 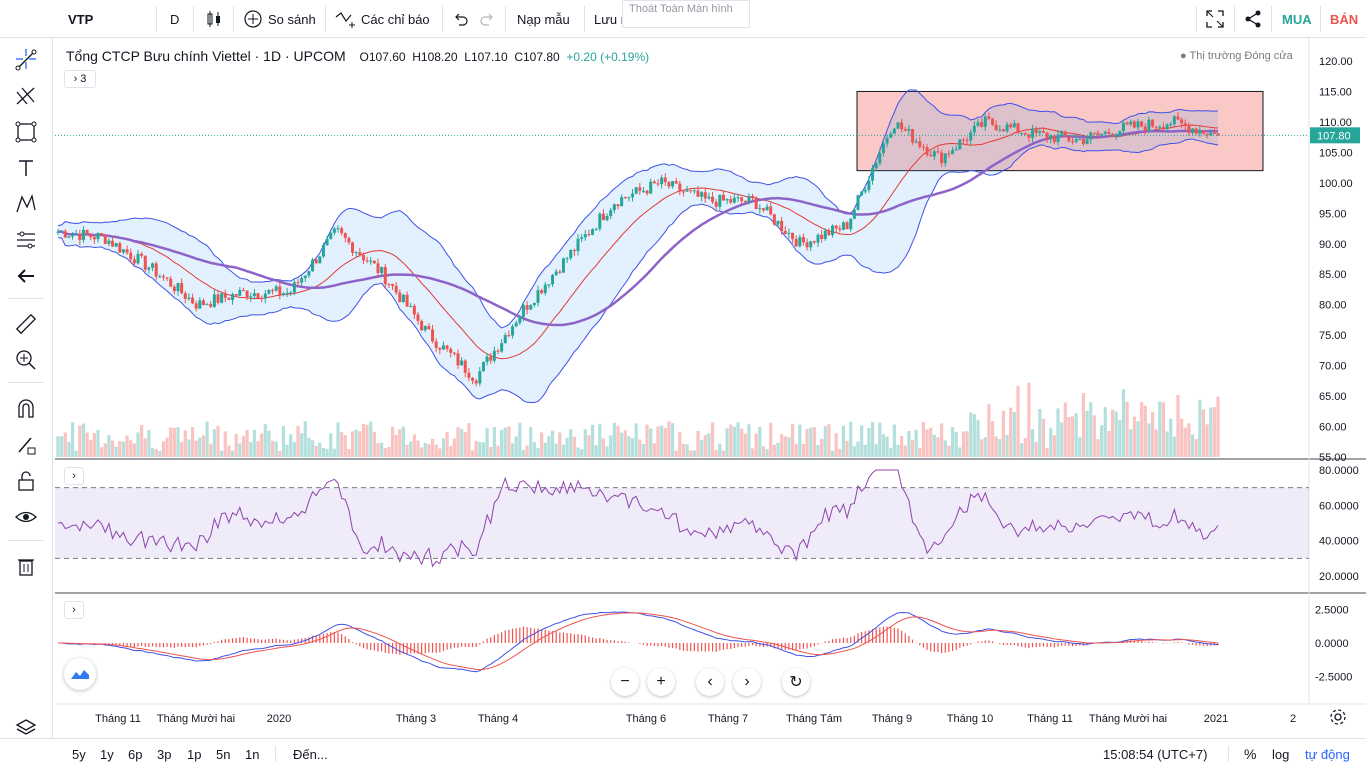 What do you see at coordinates (1338, 717) in the screenshot?
I see `chart-settings-button` at bounding box center [1338, 717].